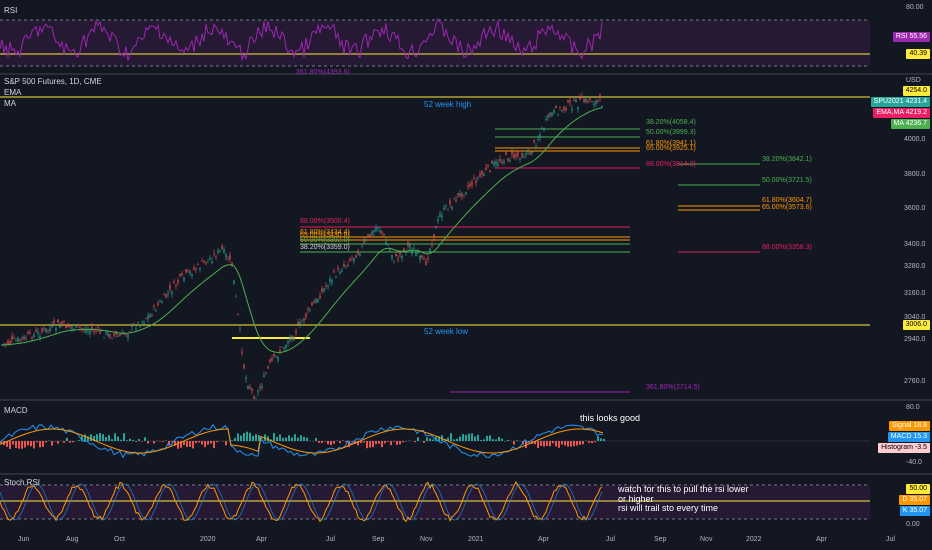  What do you see at coordinates (915, 7) in the screenshot?
I see `rsi-level-80: 80.00` at bounding box center [915, 7].